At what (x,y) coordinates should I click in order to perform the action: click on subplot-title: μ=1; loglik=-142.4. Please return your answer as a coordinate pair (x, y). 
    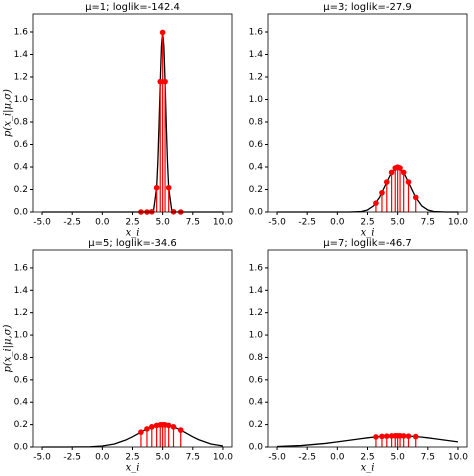
    Looking at the image, I should click on (132, 7).